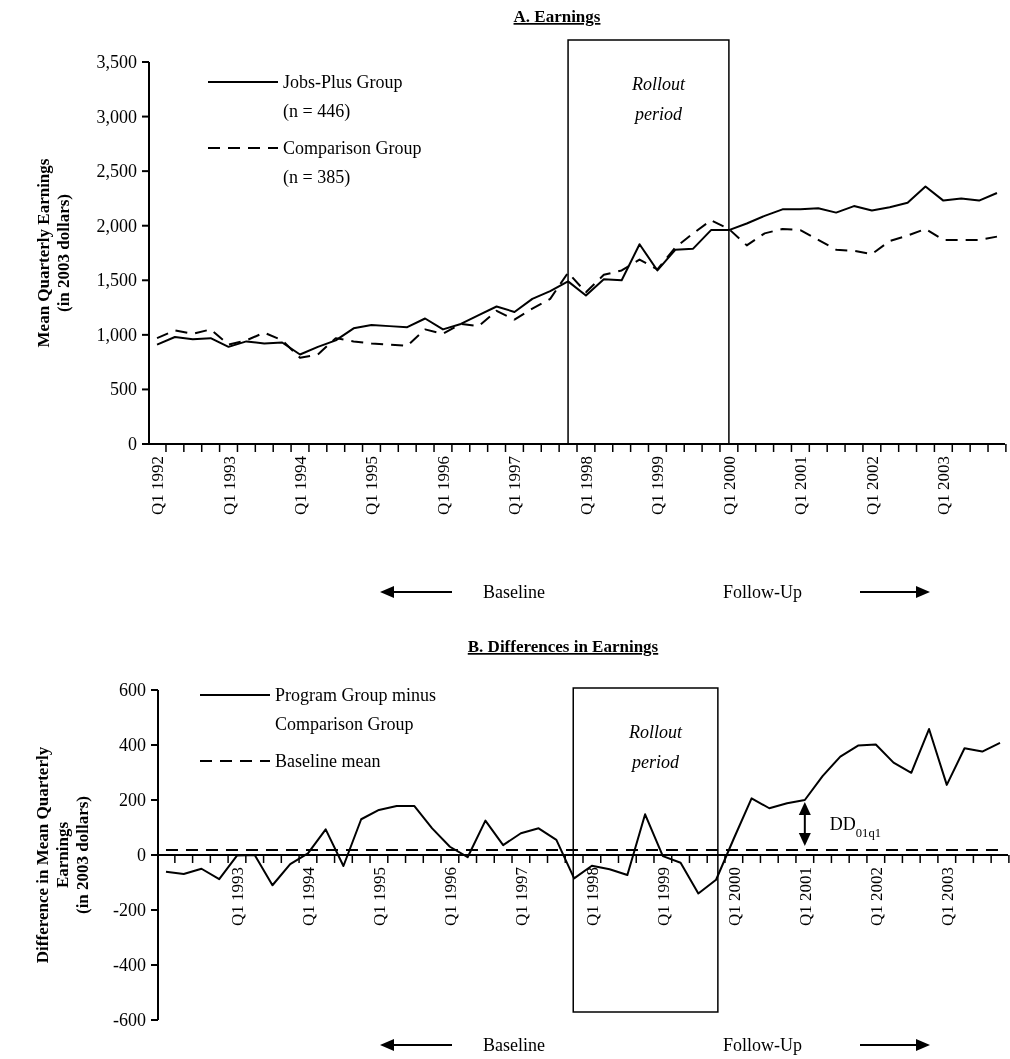  Describe the element at coordinates (343, 97) in the screenshot. I see `legend-label: Jobs-Plus Group (n = 446)` at that location.